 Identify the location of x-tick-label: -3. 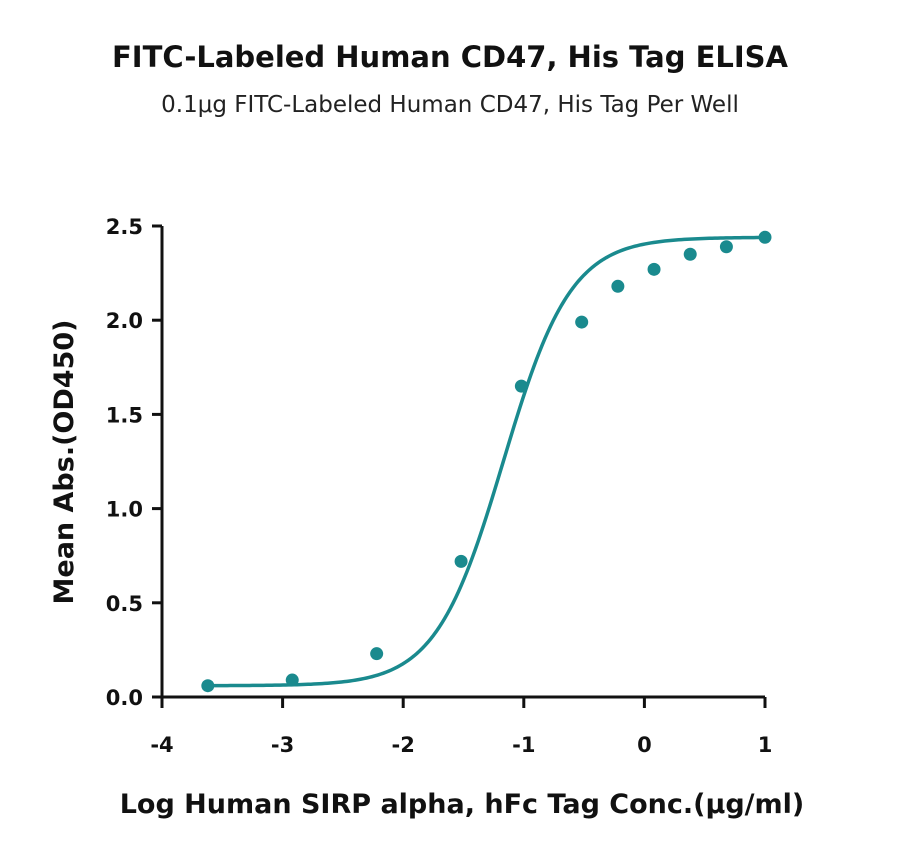
(282, 745).